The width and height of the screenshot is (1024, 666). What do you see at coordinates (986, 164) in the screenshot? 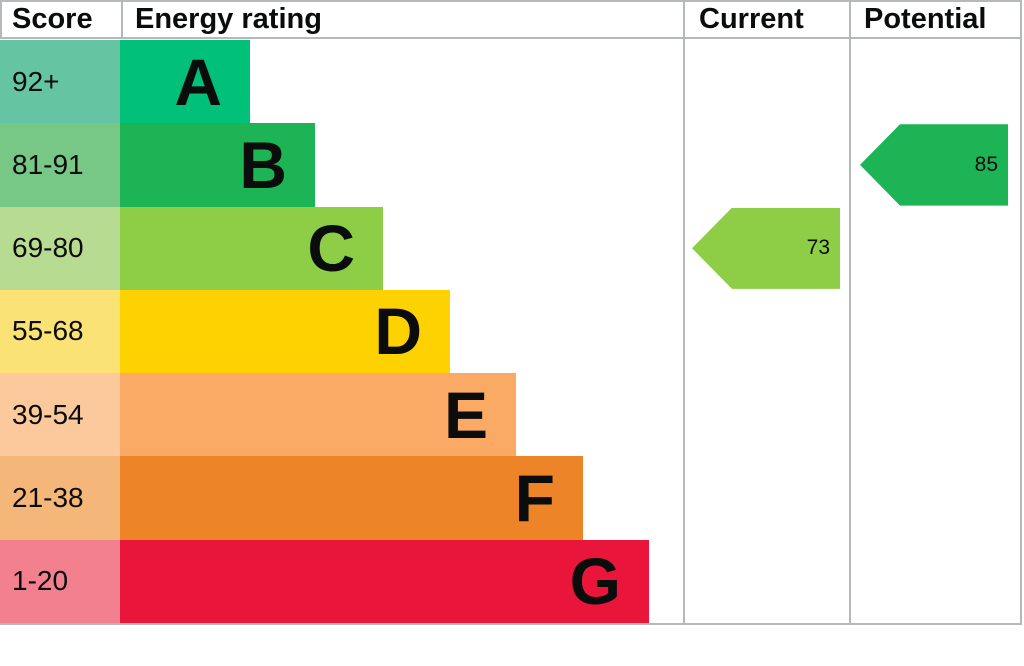
I see `potential-rating-value: 85` at bounding box center [986, 164].